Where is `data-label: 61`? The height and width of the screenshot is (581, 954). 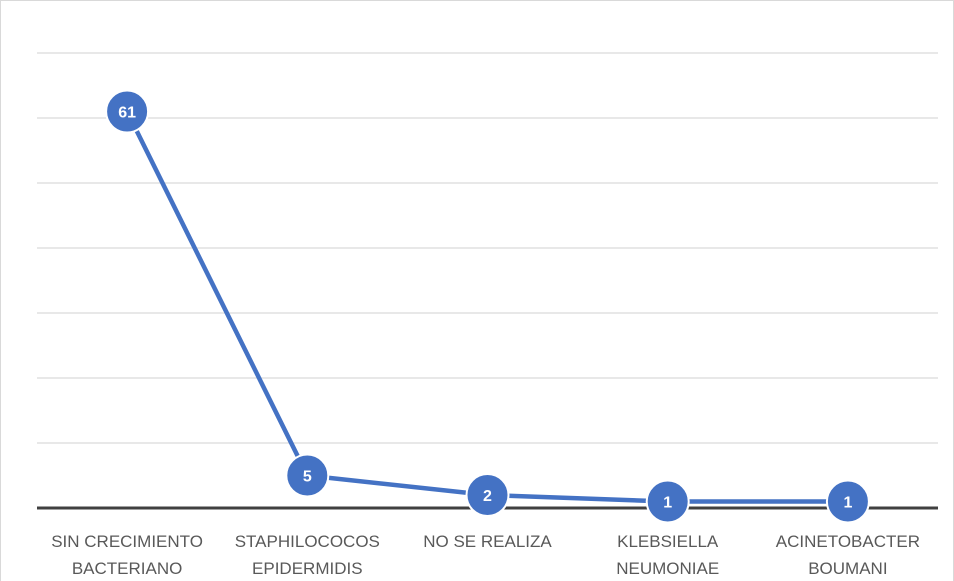 data-label: 61 is located at coordinates (127, 113).